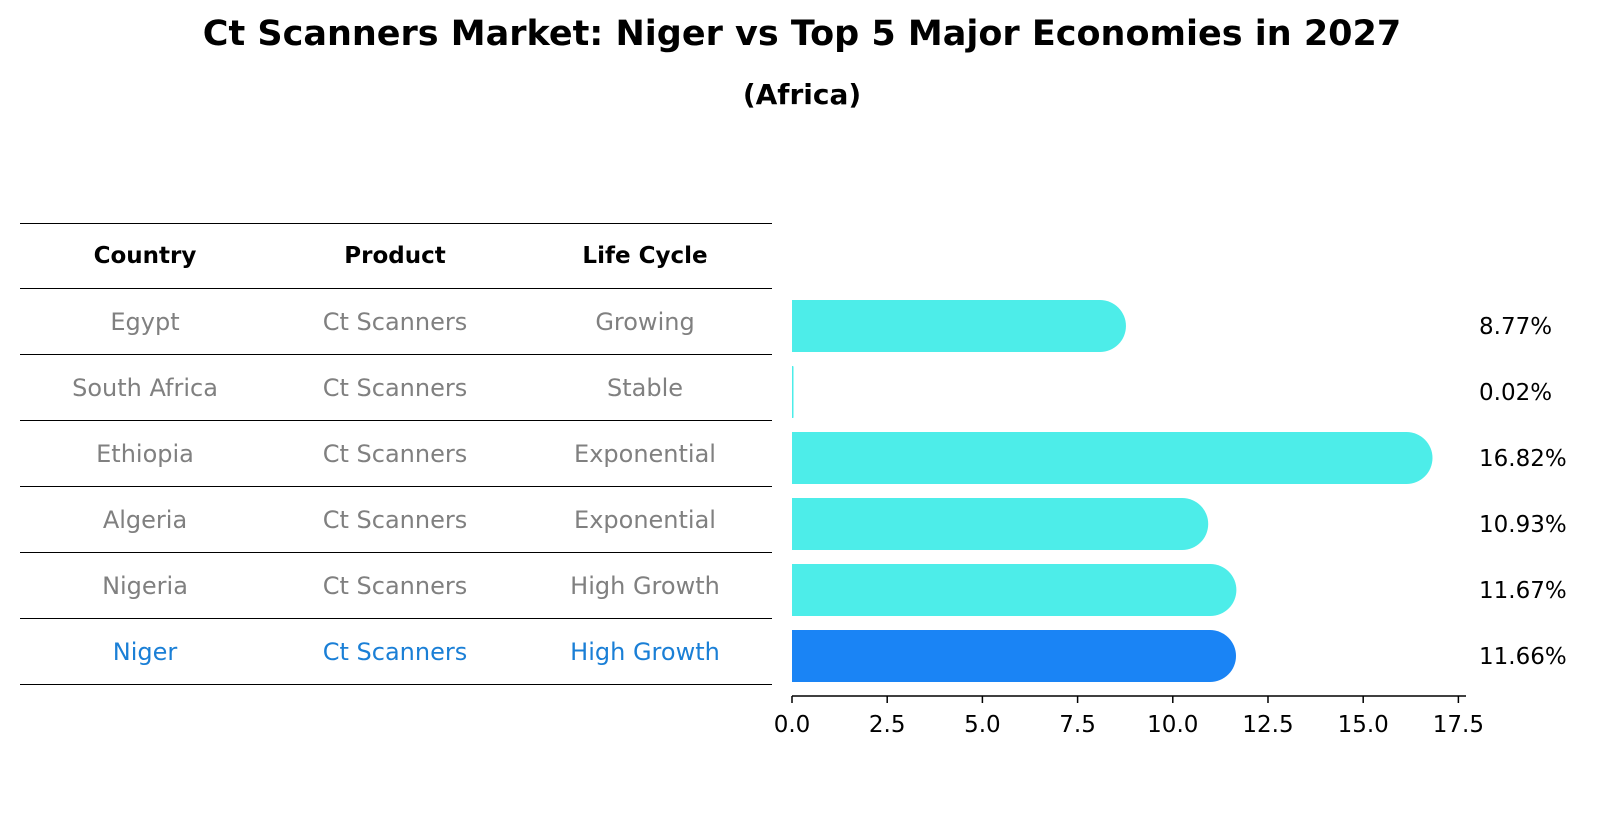 The height and width of the screenshot is (823, 1604). What do you see at coordinates (1523, 459) in the screenshot?
I see `value-label: 16.82%` at bounding box center [1523, 459].